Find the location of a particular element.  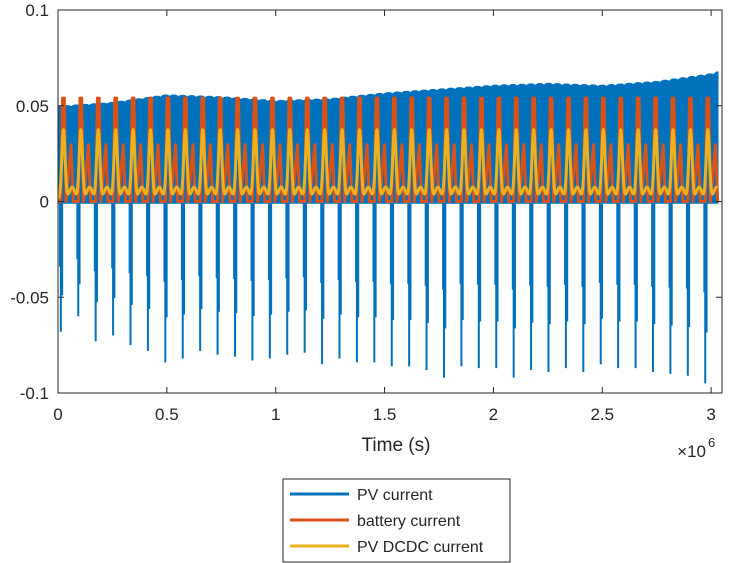

y-tick-label: 0.1 is located at coordinates (37, 10).